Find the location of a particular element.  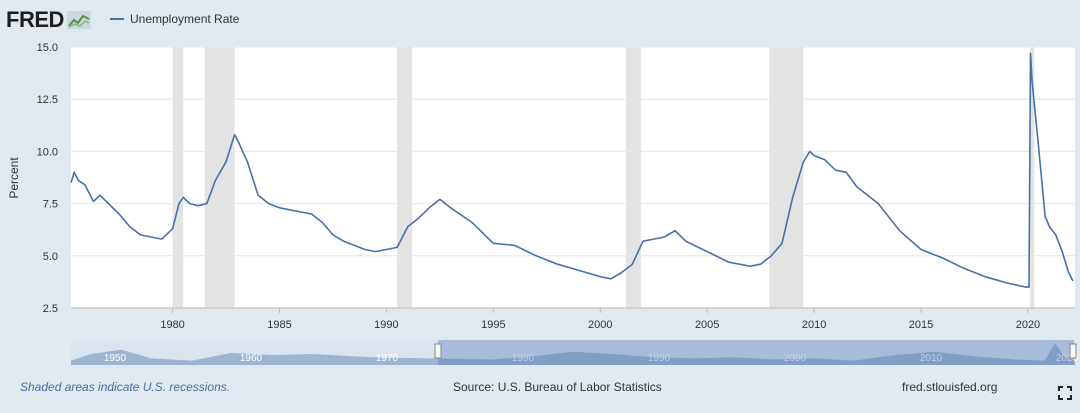

navigator-area is located at coordinates (573, 354).